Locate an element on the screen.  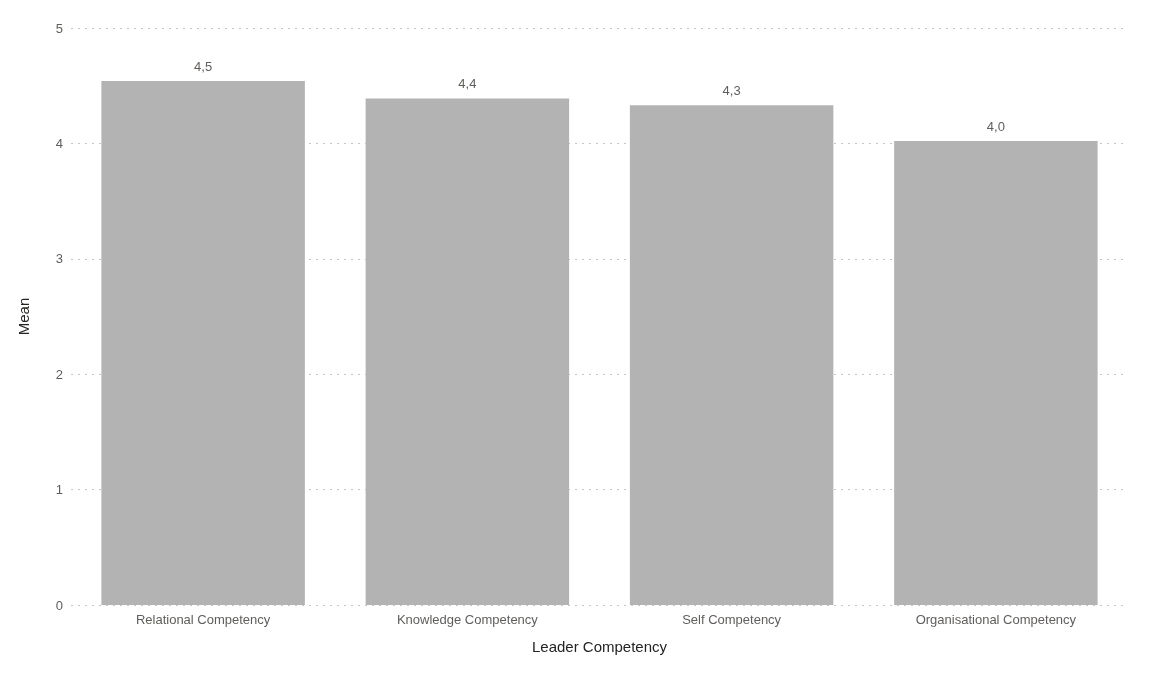
x-tick-label: Organisational Competency is located at coordinates (996, 619).